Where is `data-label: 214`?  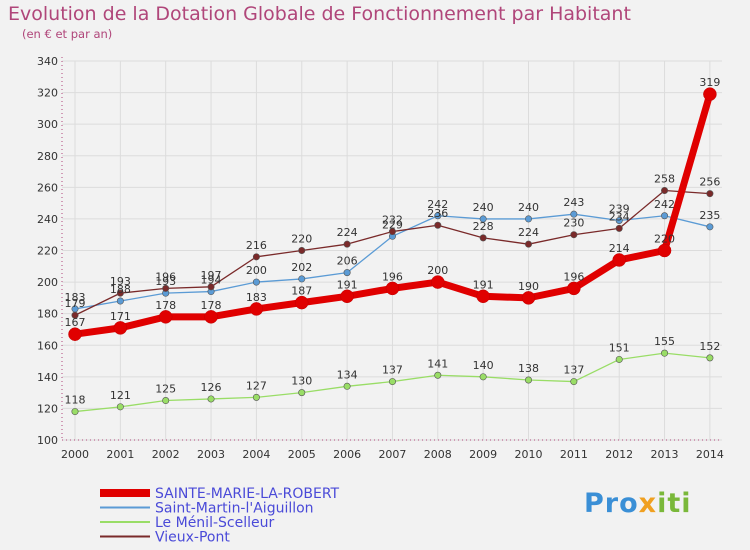
data-label: 214 is located at coordinates (619, 248).